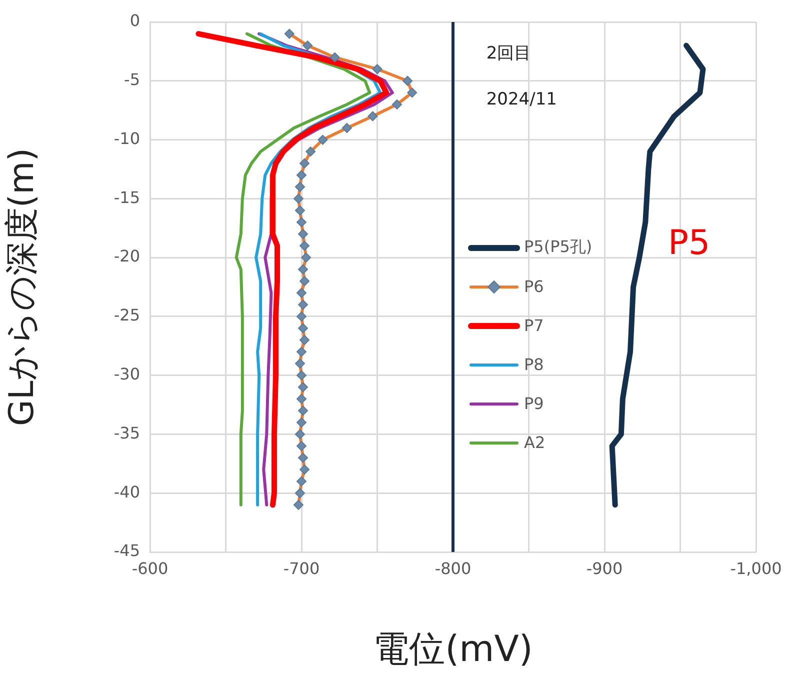 The height and width of the screenshot is (677, 790). What do you see at coordinates (127, 492) in the screenshot?
I see `y-tick-label: -40` at bounding box center [127, 492].